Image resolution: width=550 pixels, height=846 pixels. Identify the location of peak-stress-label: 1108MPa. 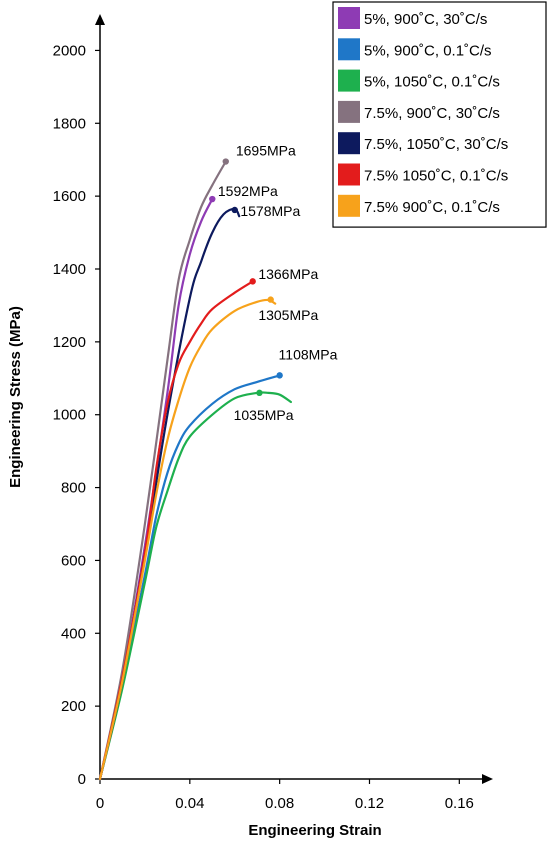
(308, 354).